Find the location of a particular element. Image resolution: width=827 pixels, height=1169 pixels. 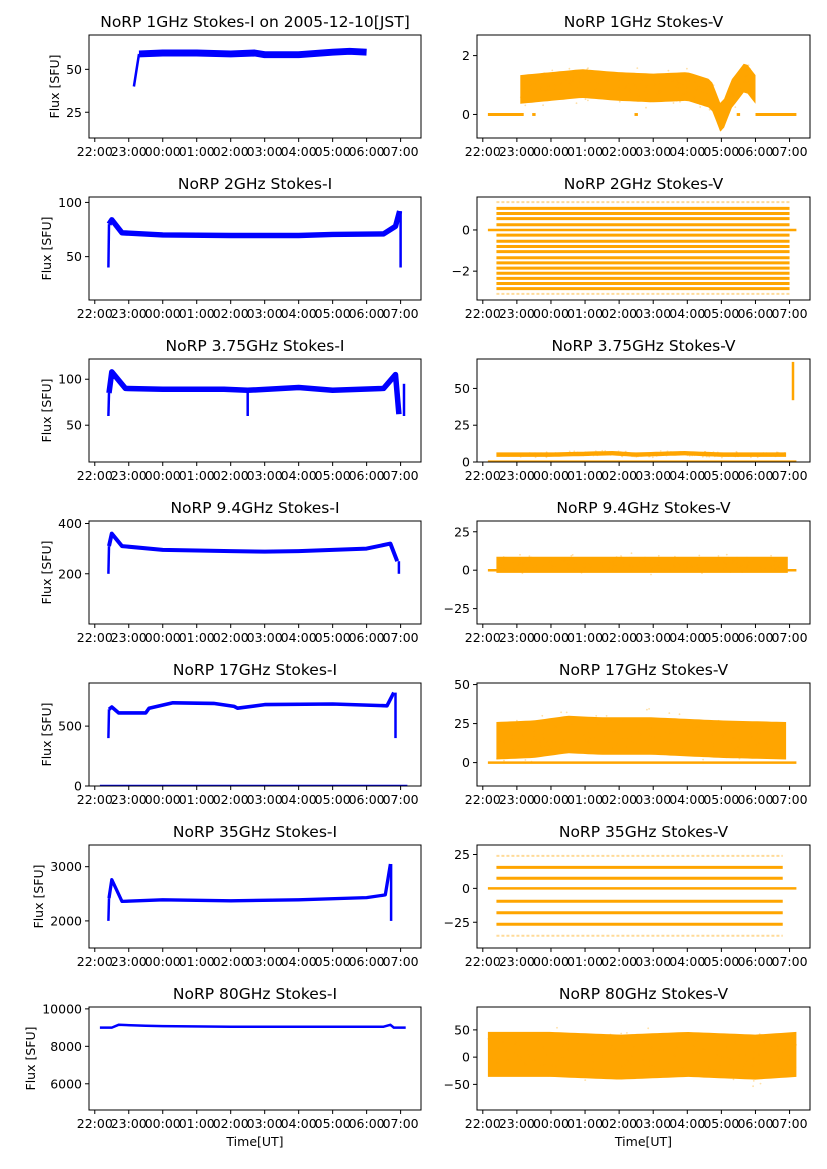

noise-band is located at coordinates (641, 454).